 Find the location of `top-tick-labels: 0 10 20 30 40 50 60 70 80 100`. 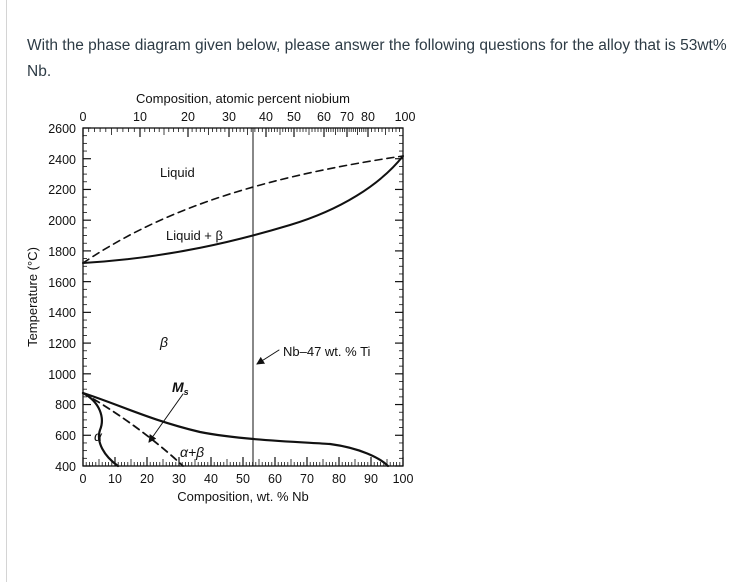

top-tick-labels: 0 10 20 30 40 50 60 70 80 100 is located at coordinates (248, 117).